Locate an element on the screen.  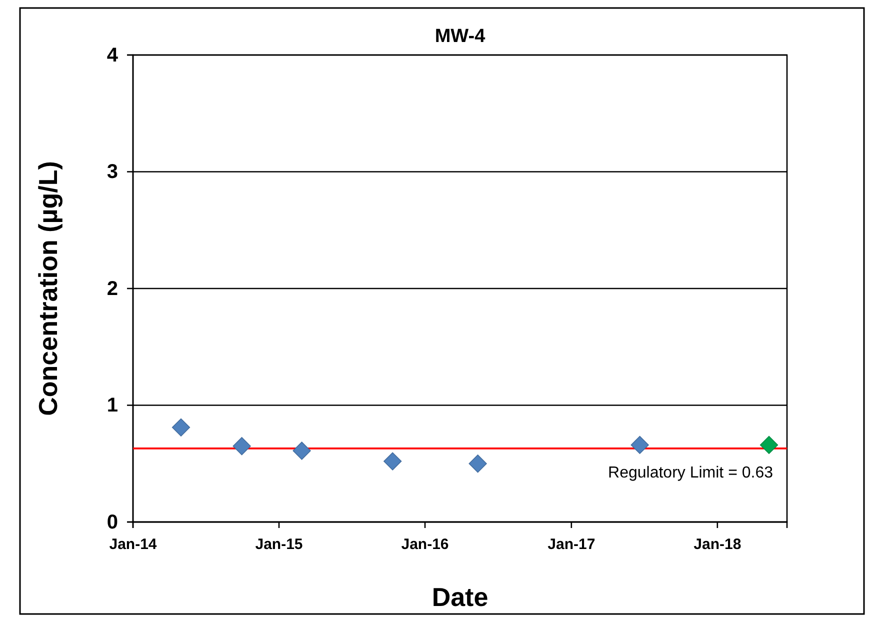
y-axis-title: Concentration (µg/L) is located at coordinates (48, 288).